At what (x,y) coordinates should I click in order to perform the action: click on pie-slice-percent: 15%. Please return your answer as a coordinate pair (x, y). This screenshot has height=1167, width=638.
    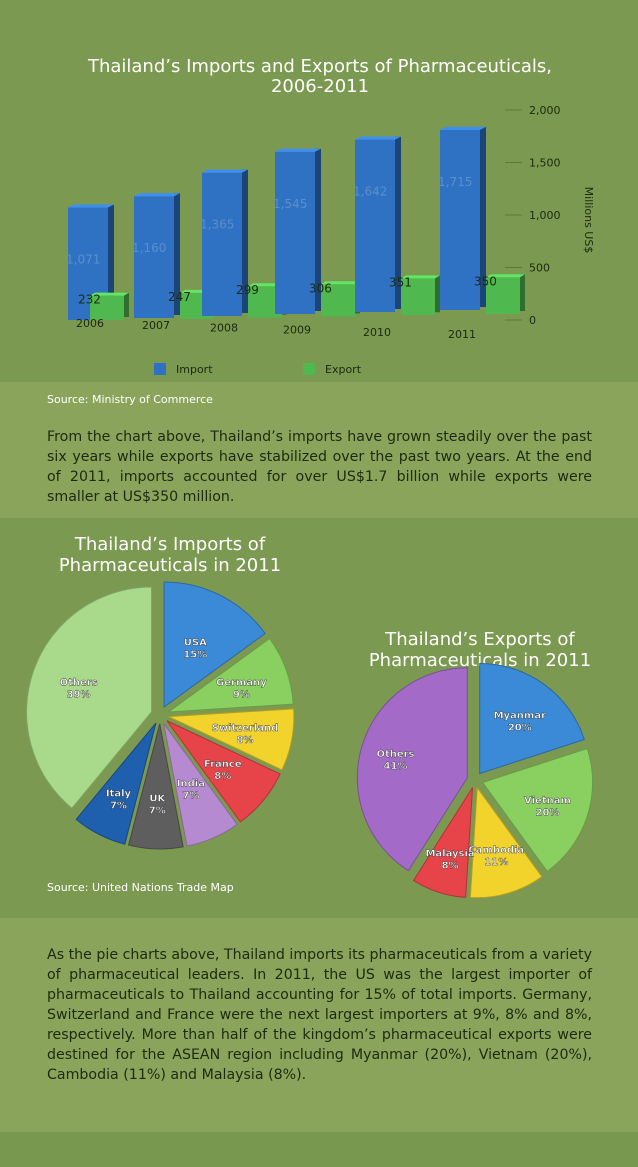
    Looking at the image, I should click on (195, 655).